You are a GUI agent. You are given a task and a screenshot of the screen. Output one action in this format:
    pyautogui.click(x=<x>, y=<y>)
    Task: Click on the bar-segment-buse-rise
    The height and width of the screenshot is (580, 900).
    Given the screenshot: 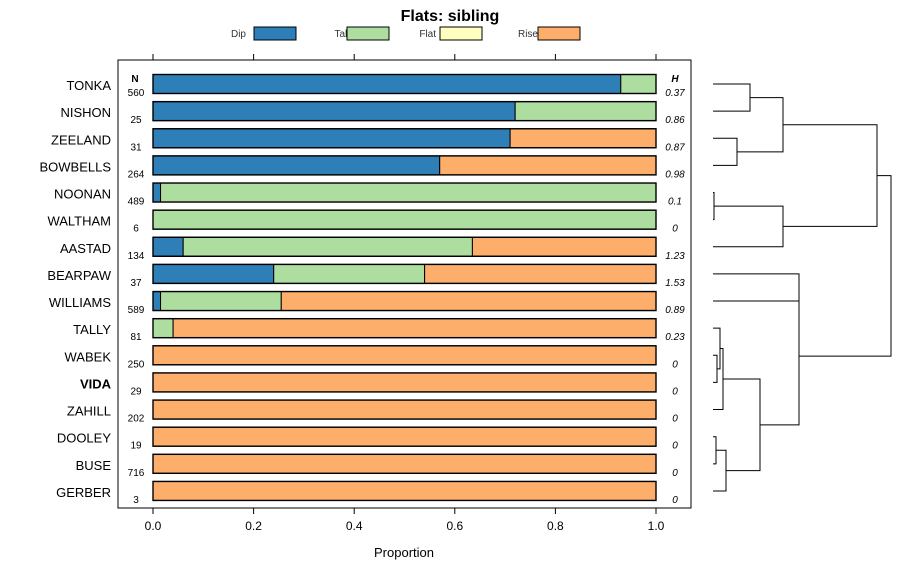 What is the action you would take?
    pyautogui.click(x=404, y=463)
    